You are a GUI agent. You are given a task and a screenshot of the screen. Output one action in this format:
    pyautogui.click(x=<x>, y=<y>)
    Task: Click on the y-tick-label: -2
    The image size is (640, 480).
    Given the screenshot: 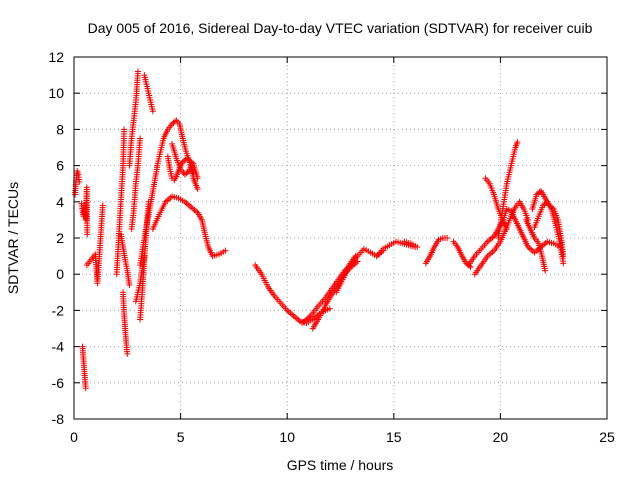 What is the action you would take?
    pyautogui.click(x=58, y=310)
    